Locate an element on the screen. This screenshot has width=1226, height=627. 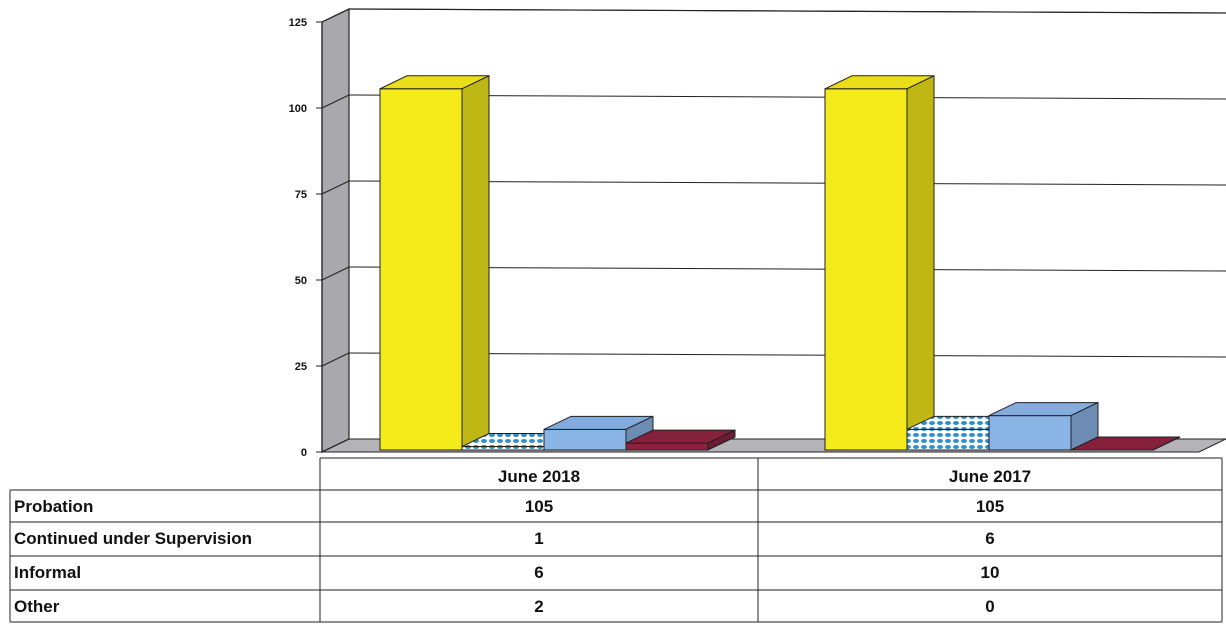
bar-probation-june-2018 is located at coordinates (434, 263).